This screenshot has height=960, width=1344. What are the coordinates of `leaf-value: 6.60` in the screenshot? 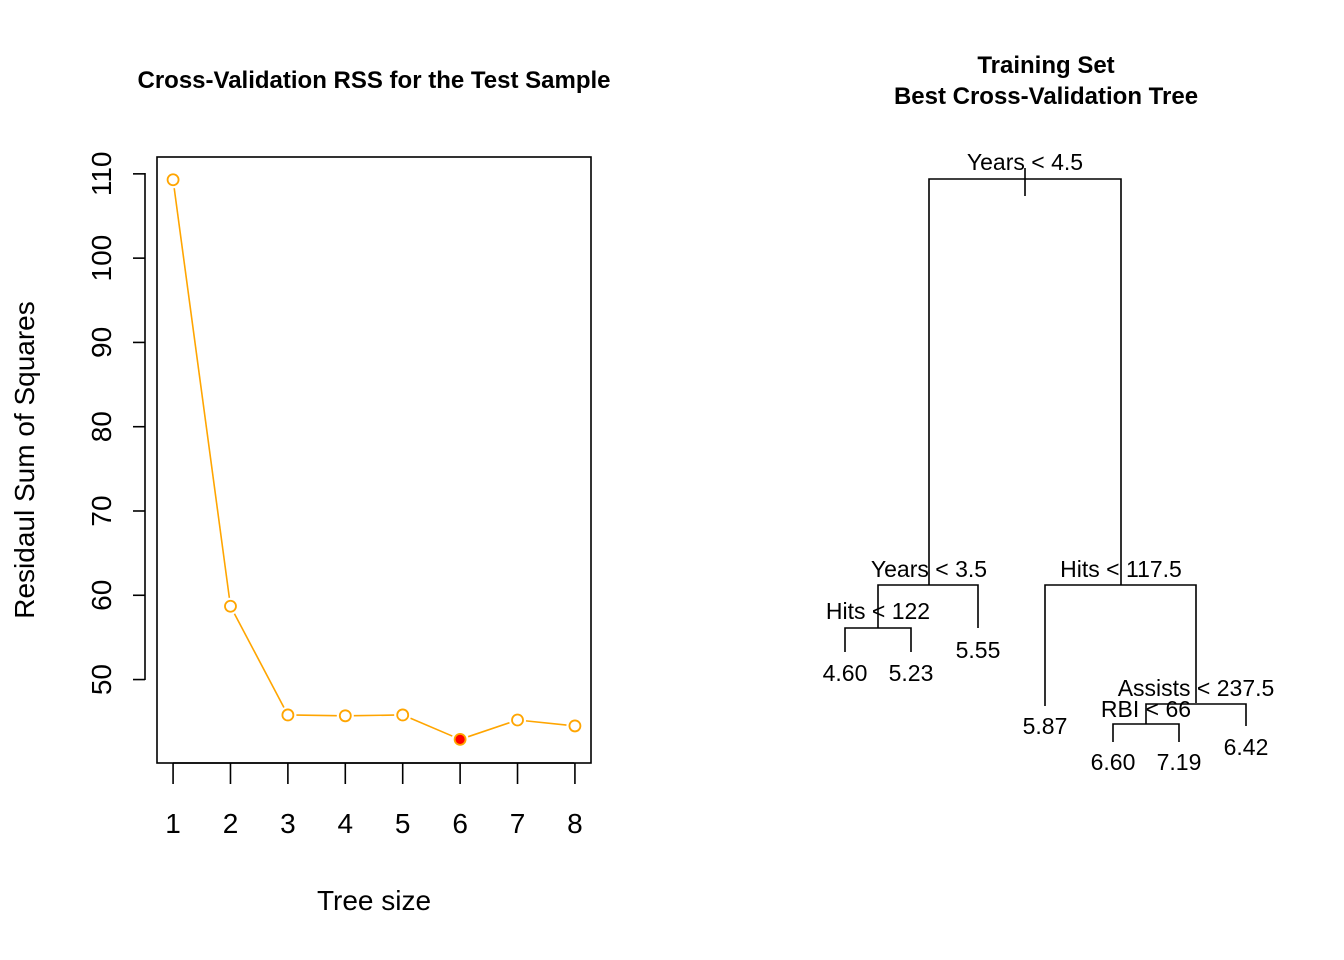 It's located at (1113, 762).